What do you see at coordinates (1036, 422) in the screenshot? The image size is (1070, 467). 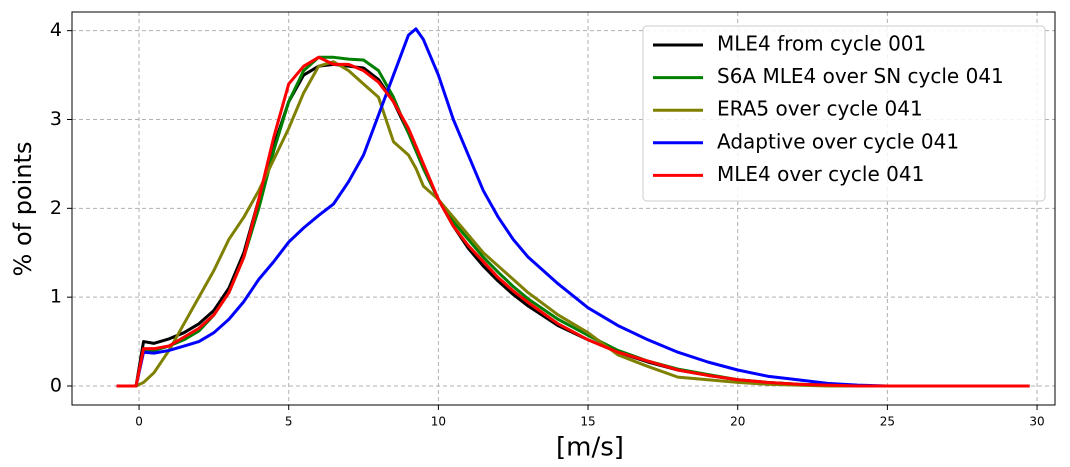 I see `x-tick-label: 30` at bounding box center [1036, 422].